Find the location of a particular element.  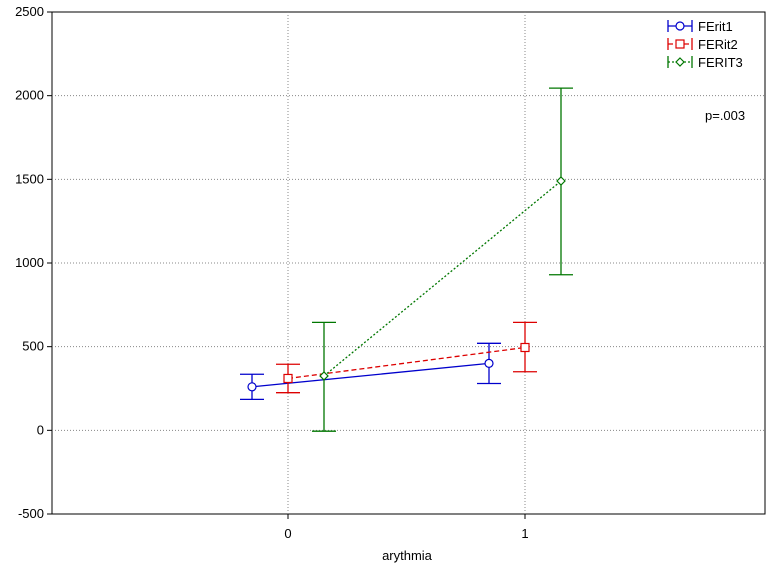

legend-label: FERit2 is located at coordinates (718, 44).